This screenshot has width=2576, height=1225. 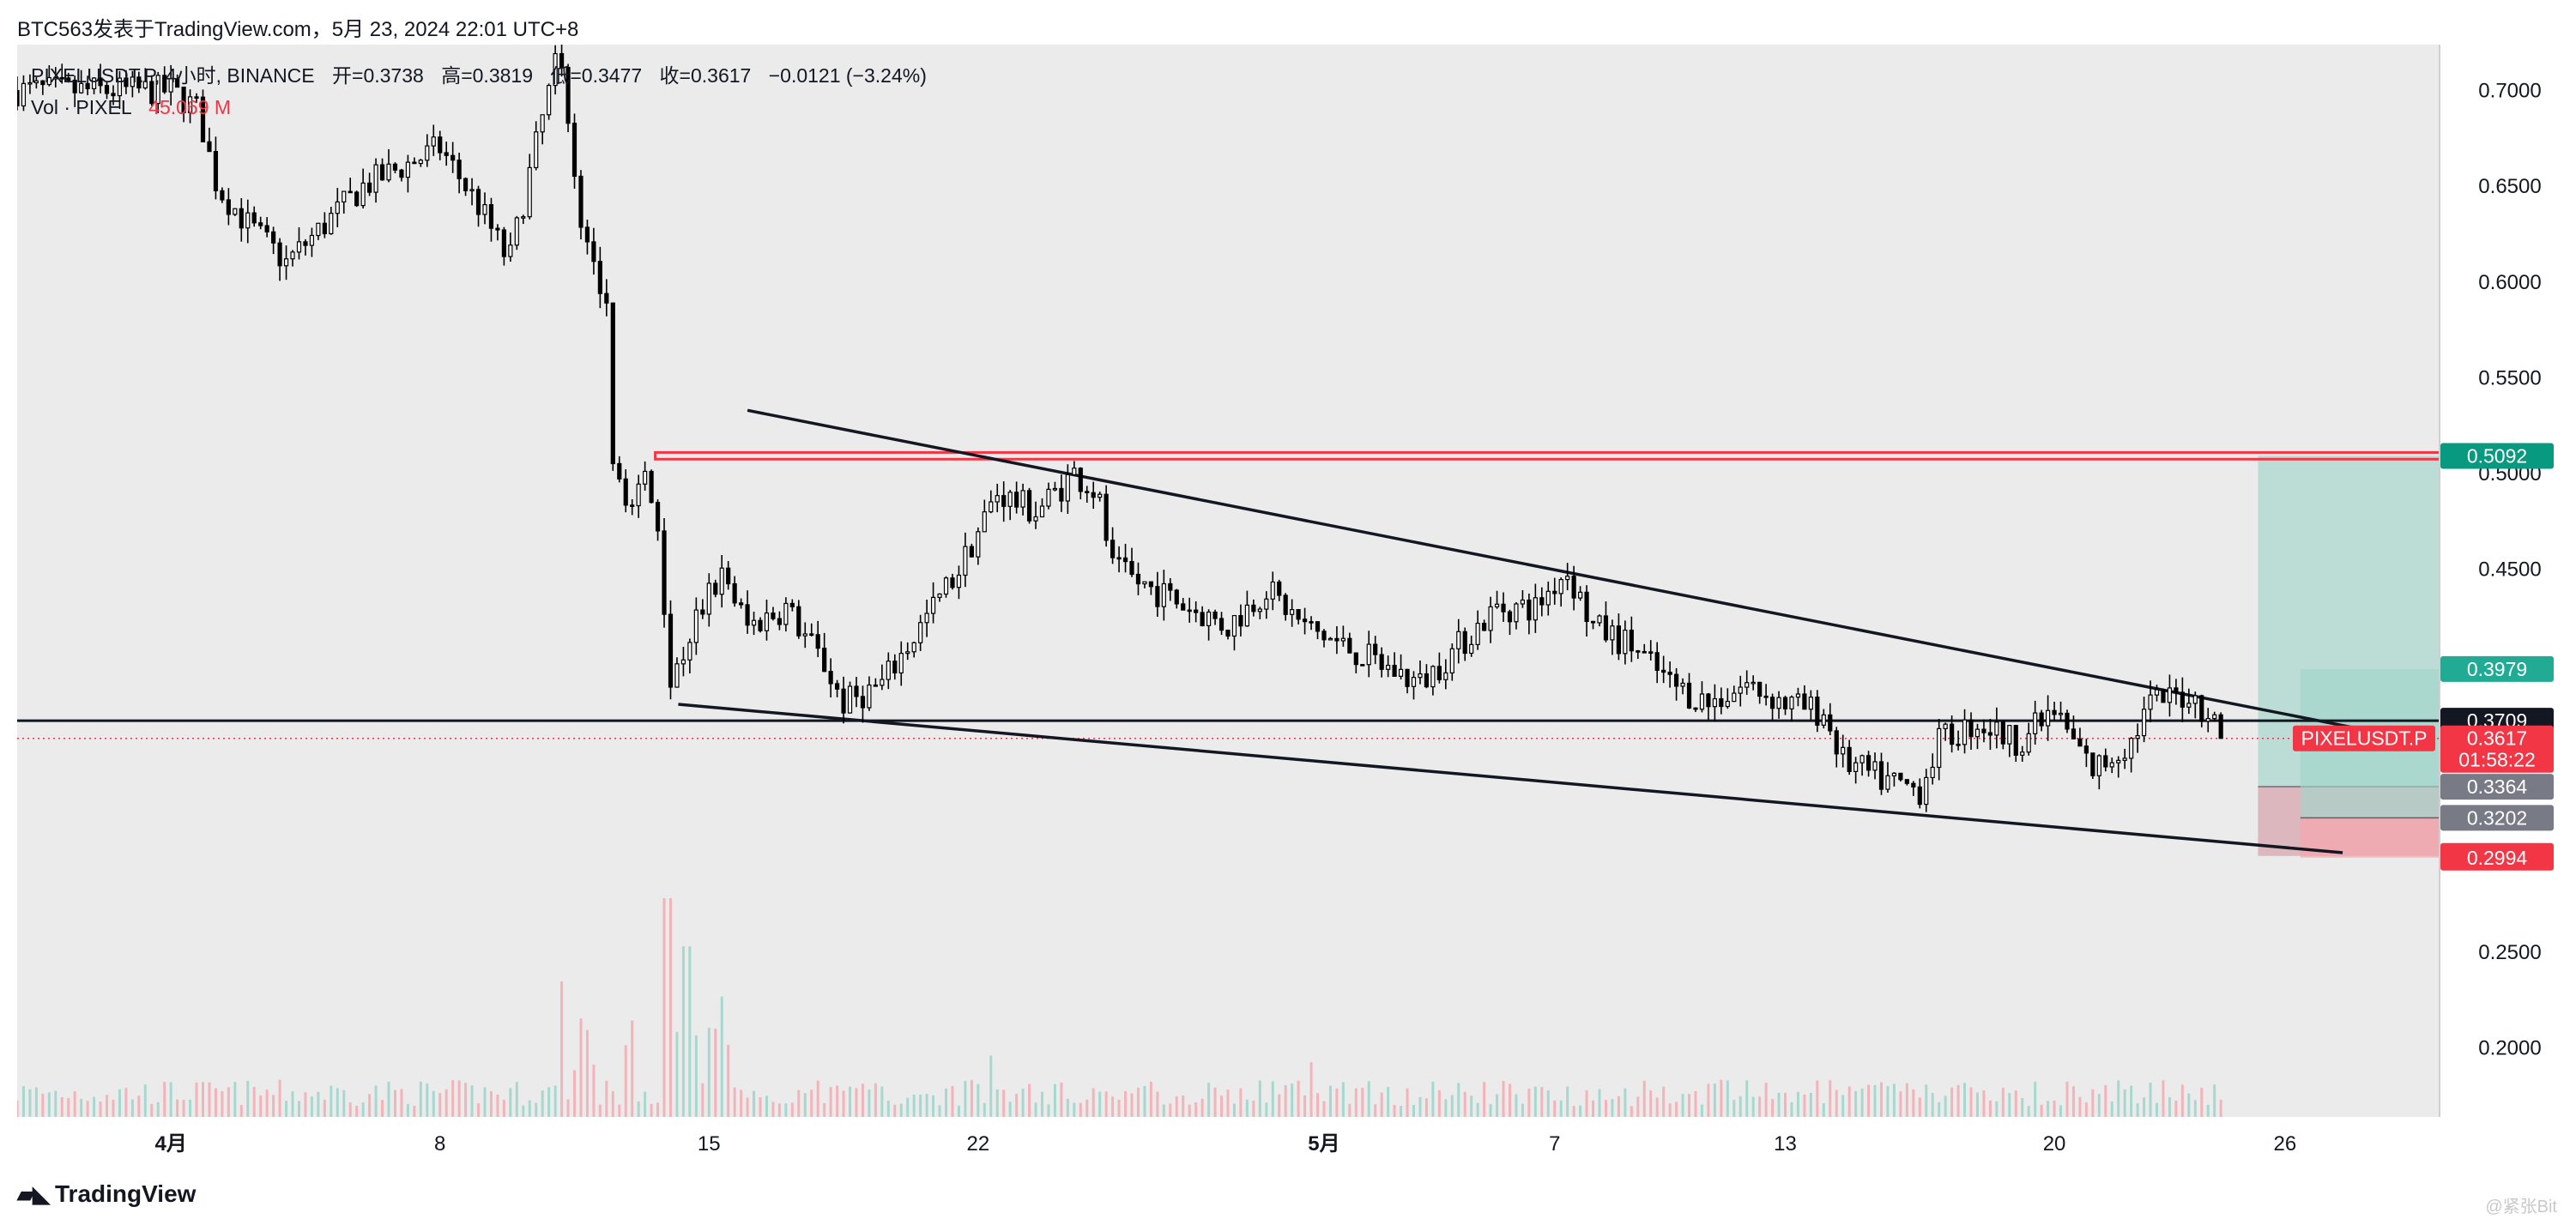 What do you see at coordinates (81, 107) in the screenshot?
I see `legend-volume-label: Vol · PIXEL` at bounding box center [81, 107].